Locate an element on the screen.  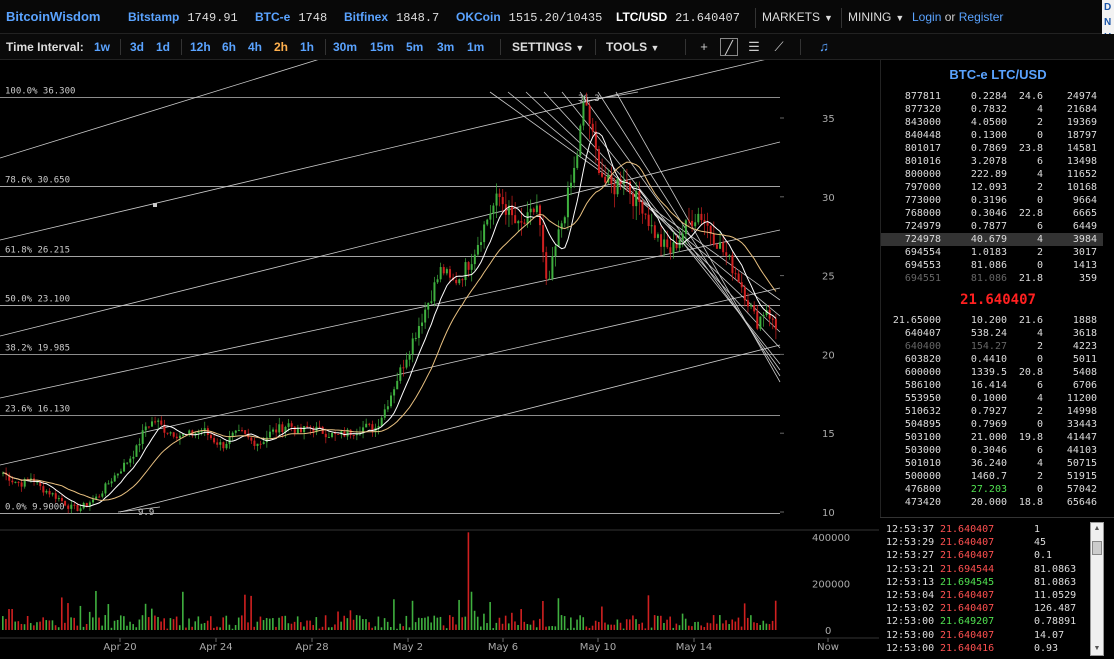
ask-row: 877320 0.7832 4 21684 is located at coordinates (992, 109).